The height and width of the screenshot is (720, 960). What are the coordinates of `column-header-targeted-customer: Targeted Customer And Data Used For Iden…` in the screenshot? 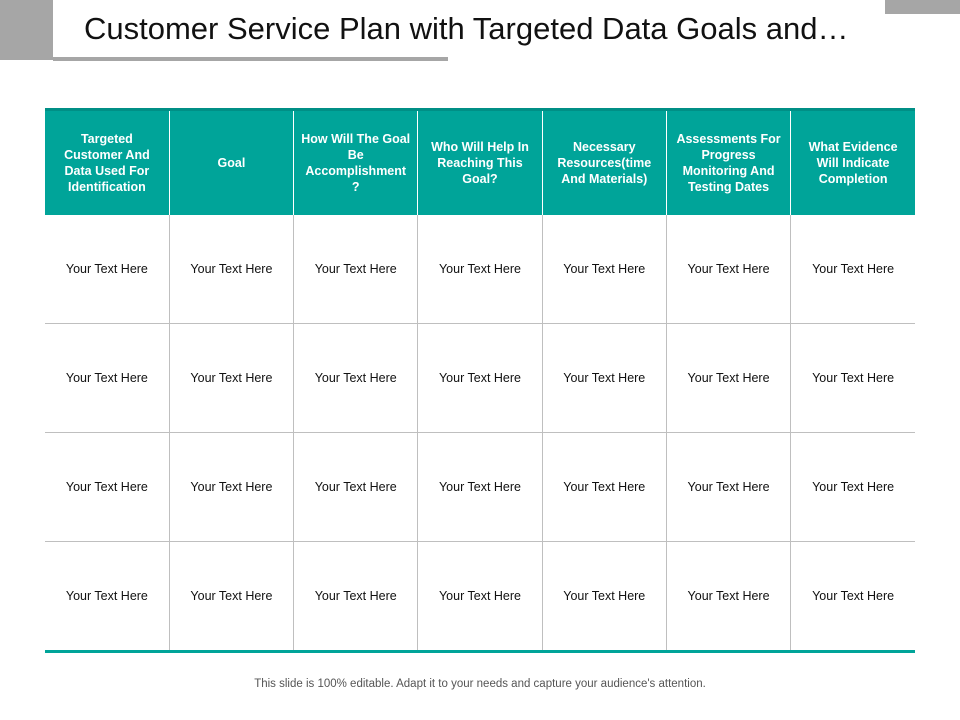 It's located at (107, 161).